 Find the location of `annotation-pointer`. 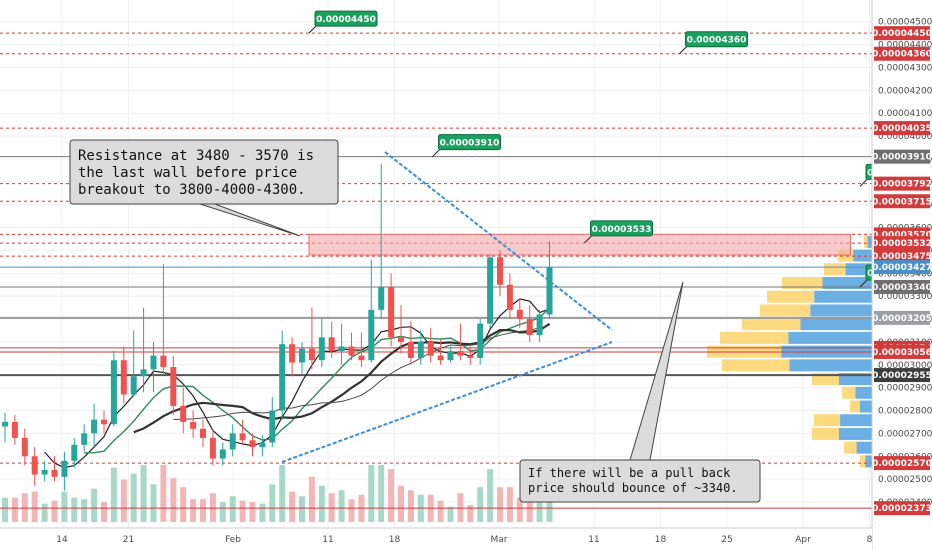

annotation-pointer is located at coordinates (250, 220).